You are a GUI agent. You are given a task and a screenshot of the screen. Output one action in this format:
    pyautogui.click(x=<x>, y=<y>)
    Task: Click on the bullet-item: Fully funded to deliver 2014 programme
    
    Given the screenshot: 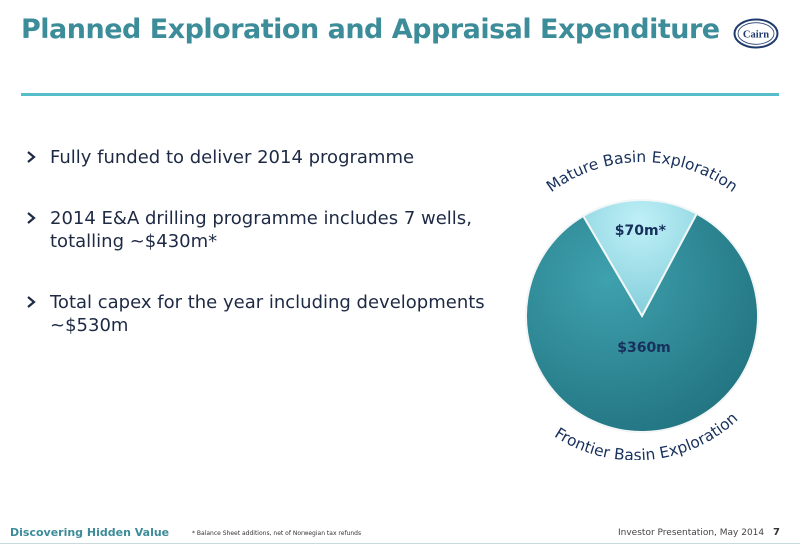 What is the action you would take?
    pyautogui.click(x=259, y=157)
    